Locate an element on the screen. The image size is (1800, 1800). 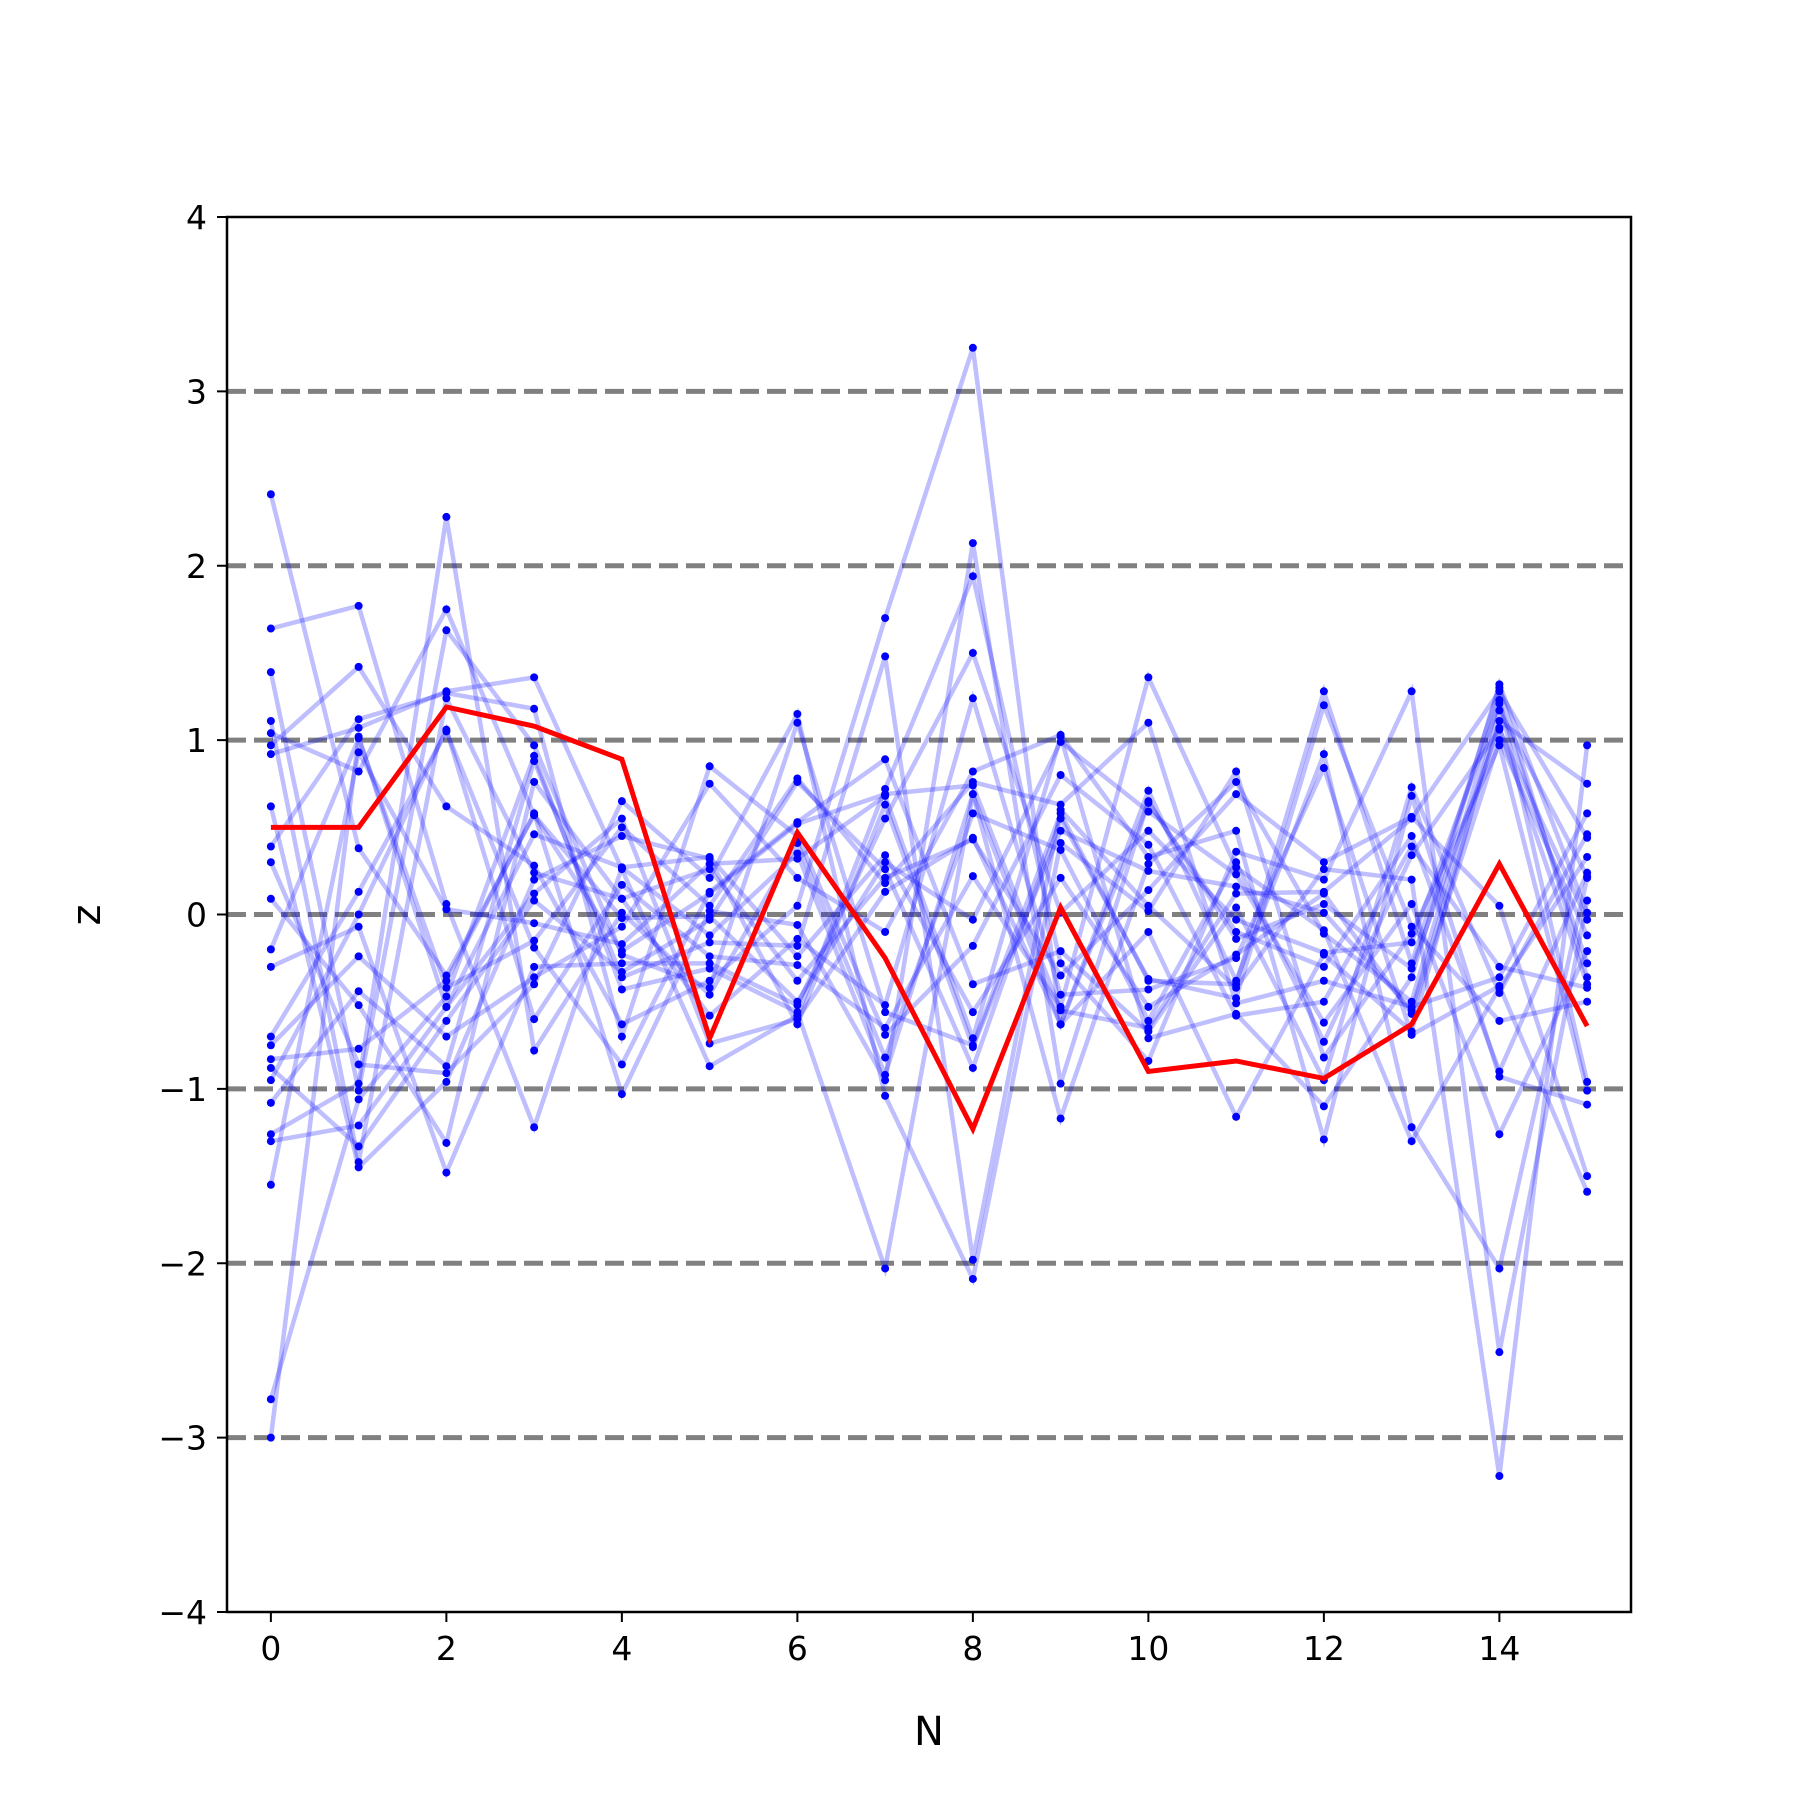
y-tick-label: −3 is located at coordinates (182, 1438).